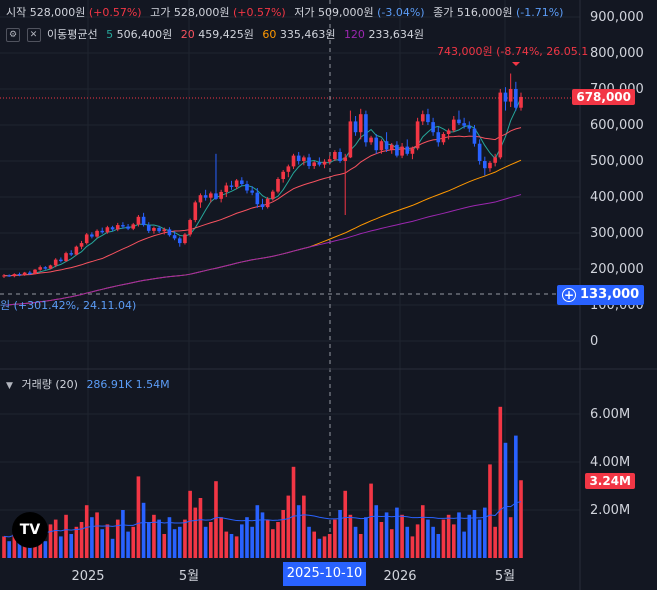 The height and width of the screenshot is (590, 657). I want to click on plus-icon: +, so click(569, 295).